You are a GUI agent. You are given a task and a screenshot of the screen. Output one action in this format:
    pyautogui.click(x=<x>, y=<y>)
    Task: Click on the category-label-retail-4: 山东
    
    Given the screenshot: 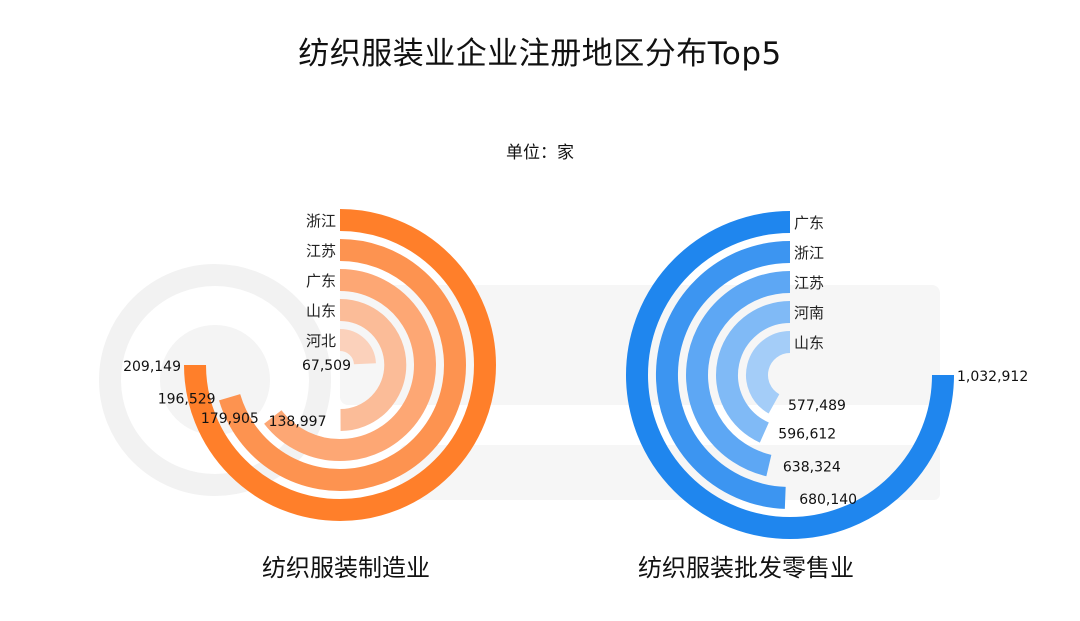 What is the action you would take?
    pyautogui.click(x=809, y=343)
    